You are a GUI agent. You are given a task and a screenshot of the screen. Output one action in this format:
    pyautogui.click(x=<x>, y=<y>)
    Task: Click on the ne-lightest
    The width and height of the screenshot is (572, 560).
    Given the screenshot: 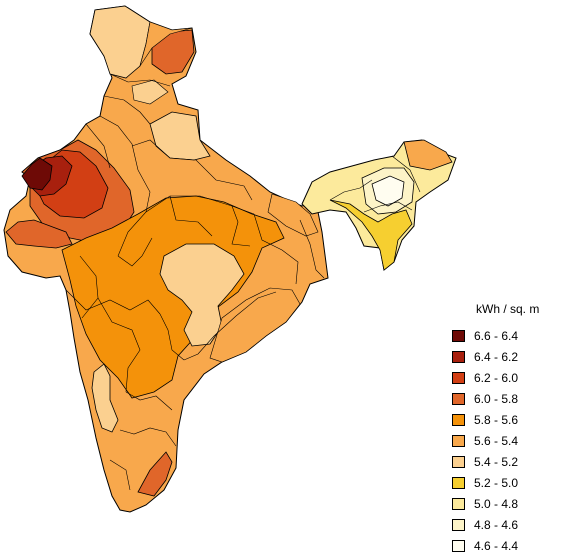 What is the action you would take?
    pyautogui.click(x=388, y=191)
    